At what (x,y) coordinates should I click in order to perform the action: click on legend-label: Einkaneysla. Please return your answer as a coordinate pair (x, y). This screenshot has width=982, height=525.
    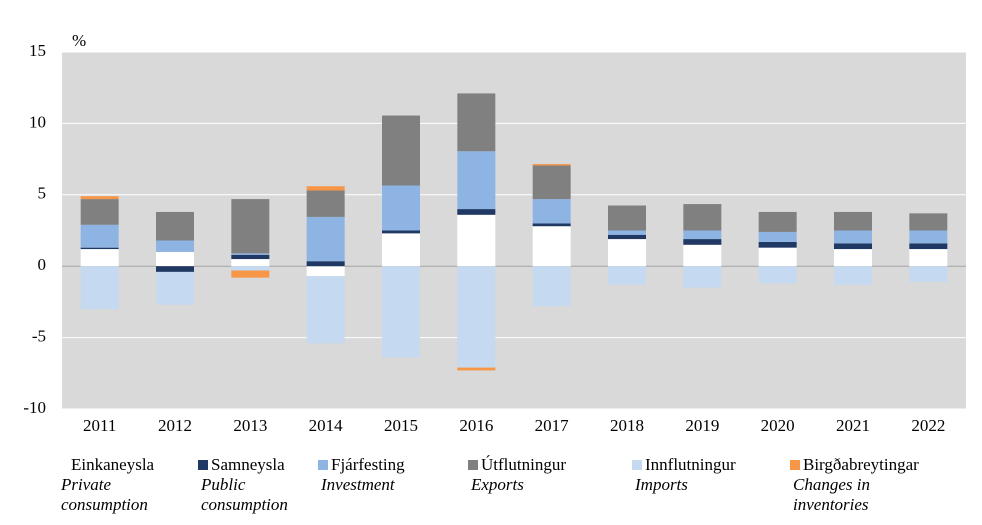
    Looking at the image, I should click on (113, 464).